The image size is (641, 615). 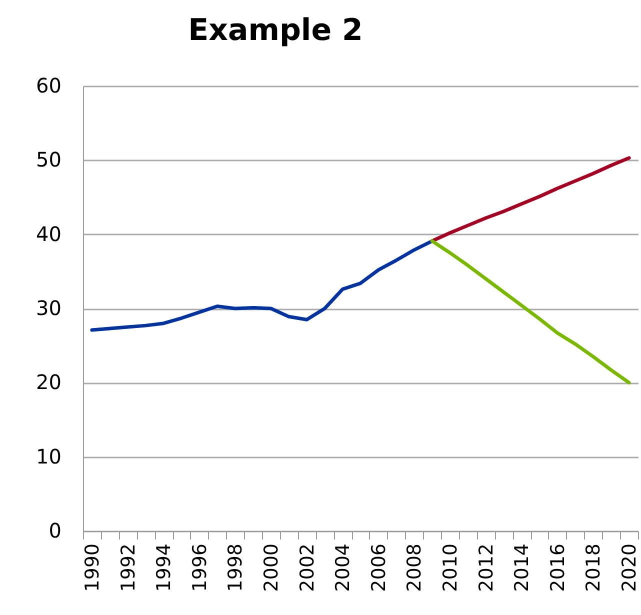 I want to click on x-tick-label: 2006, so click(x=379, y=568).